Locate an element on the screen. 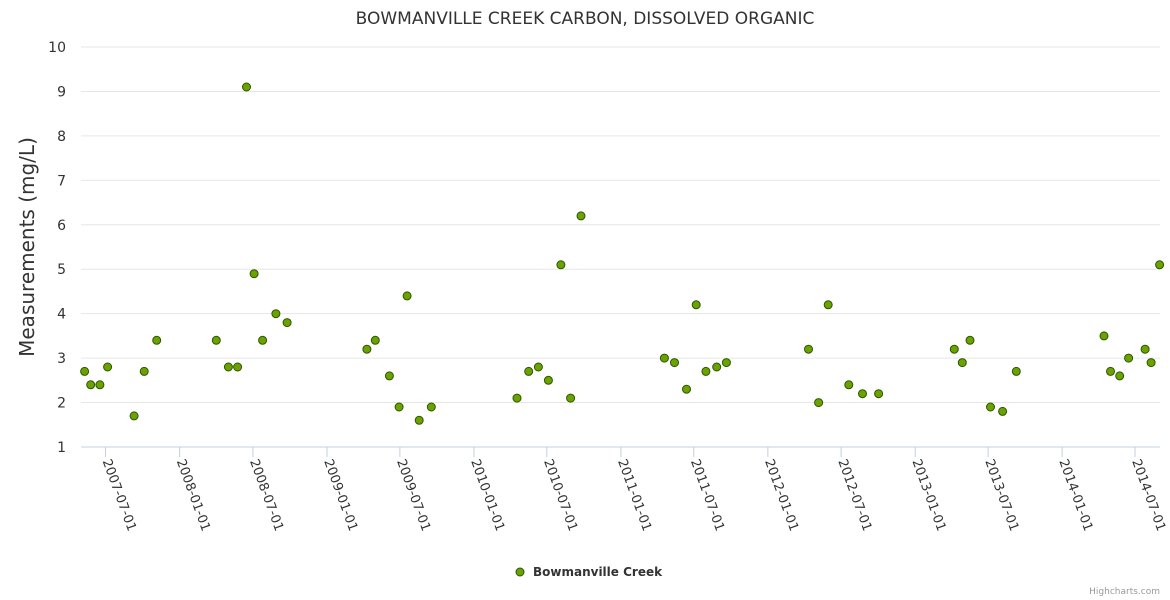 Image resolution: width=1170 pixels, height=600 pixels. x-tick-label: 2014-01-01 is located at coordinates (1075, 495).